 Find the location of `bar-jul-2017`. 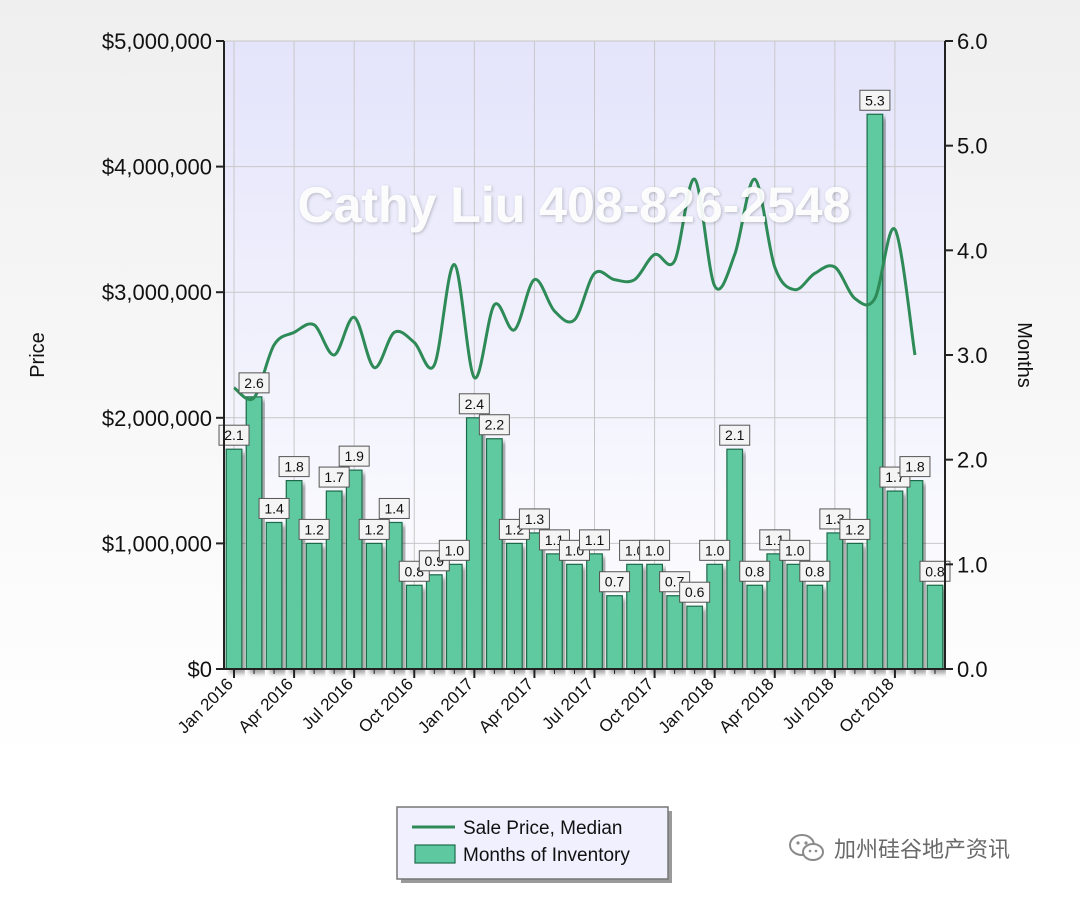

bar-jul-2017 is located at coordinates (594, 611).